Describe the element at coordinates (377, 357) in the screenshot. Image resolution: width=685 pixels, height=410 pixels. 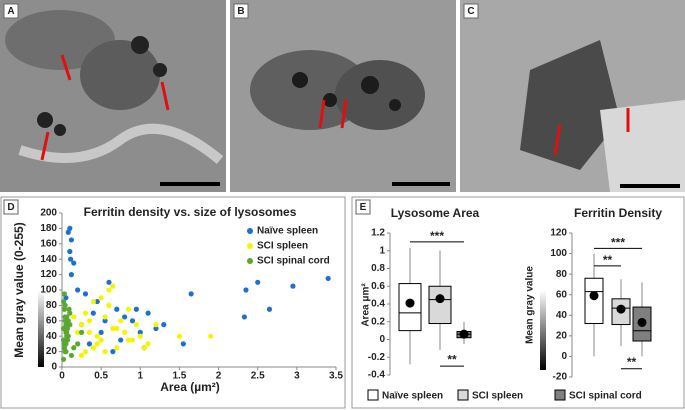
I see `y-tick-label: -0.2` at that location.